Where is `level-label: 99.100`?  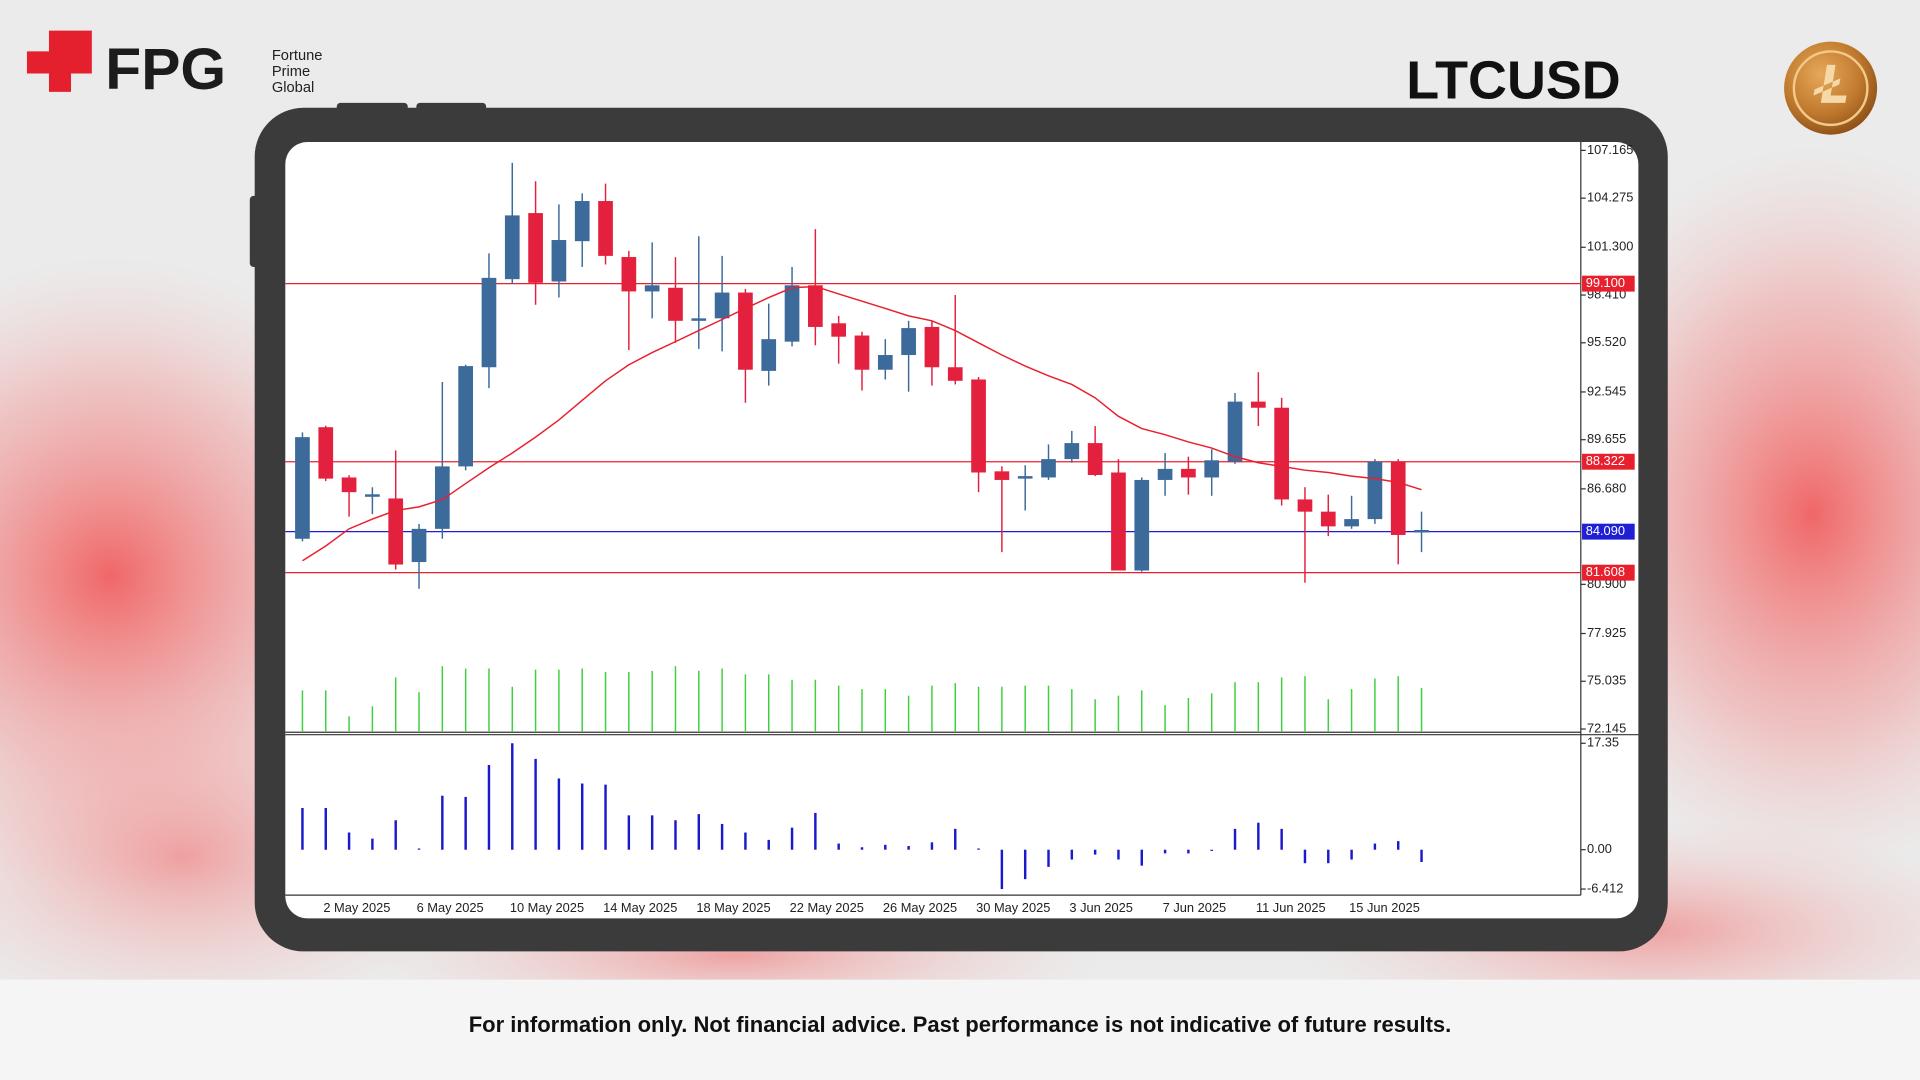 level-label: 99.100 is located at coordinates (1605, 282).